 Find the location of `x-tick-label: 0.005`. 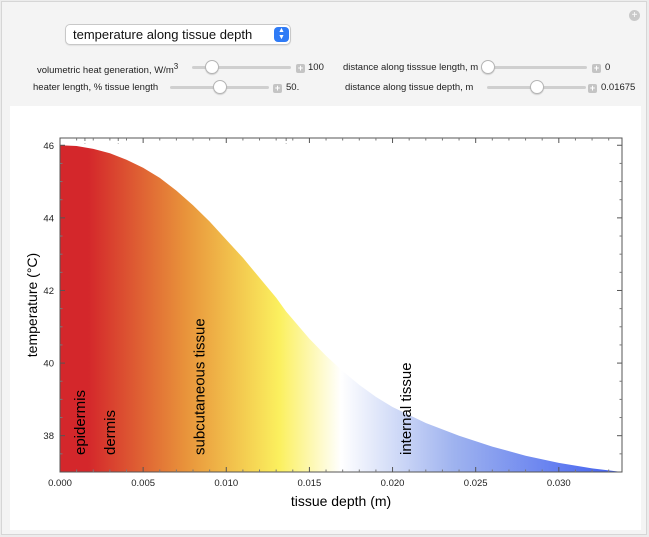

x-tick-label: 0.005 is located at coordinates (143, 483).